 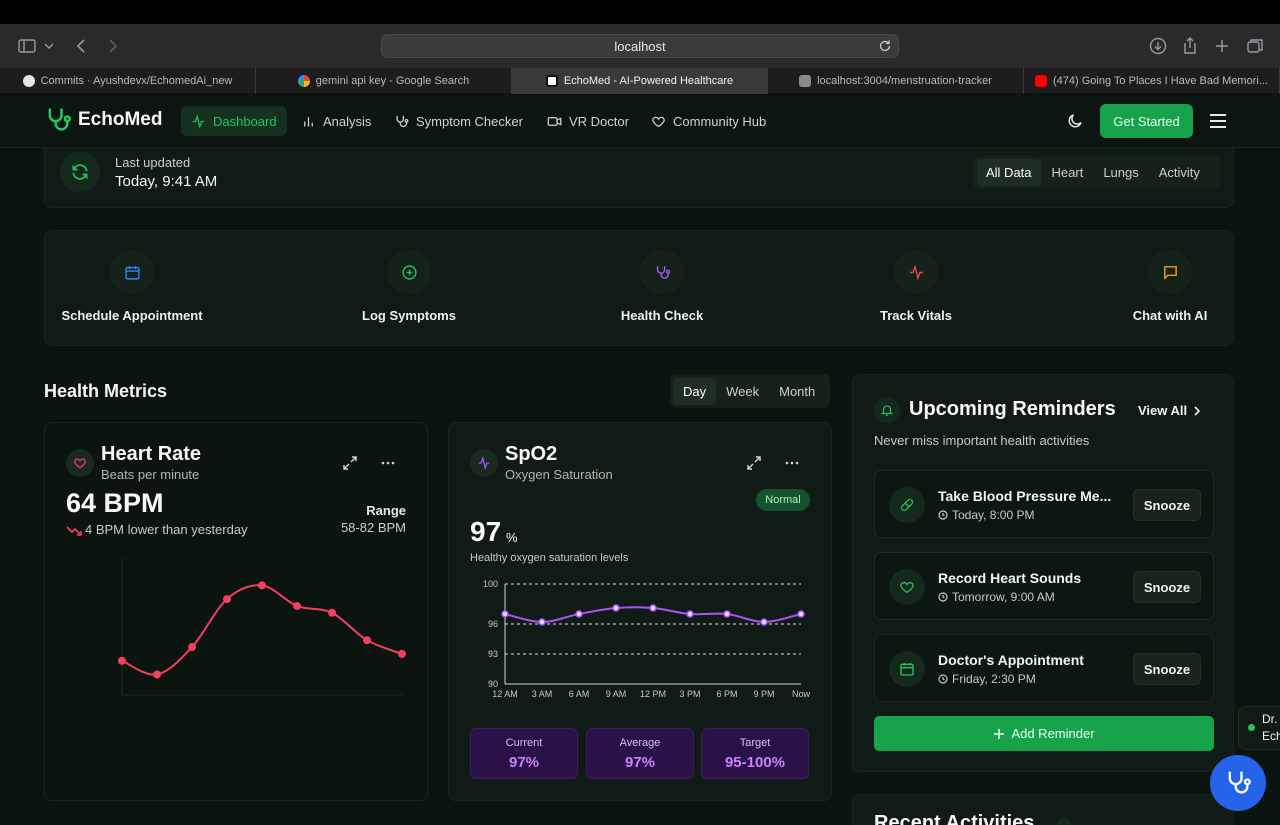 I want to click on share-icon, so click(x=1190, y=46).